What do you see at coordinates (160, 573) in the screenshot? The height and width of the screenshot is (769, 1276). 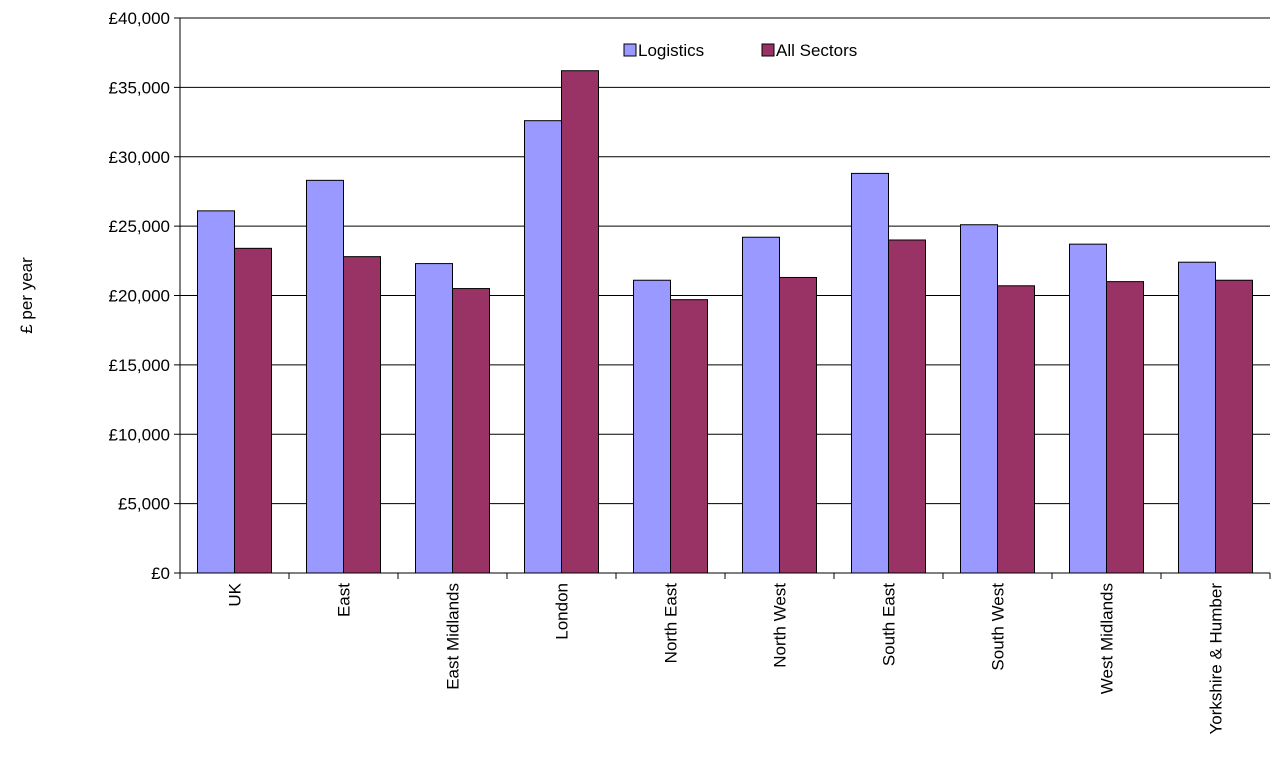 I see `y-tick-label: £0` at bounding box center [160, 573].